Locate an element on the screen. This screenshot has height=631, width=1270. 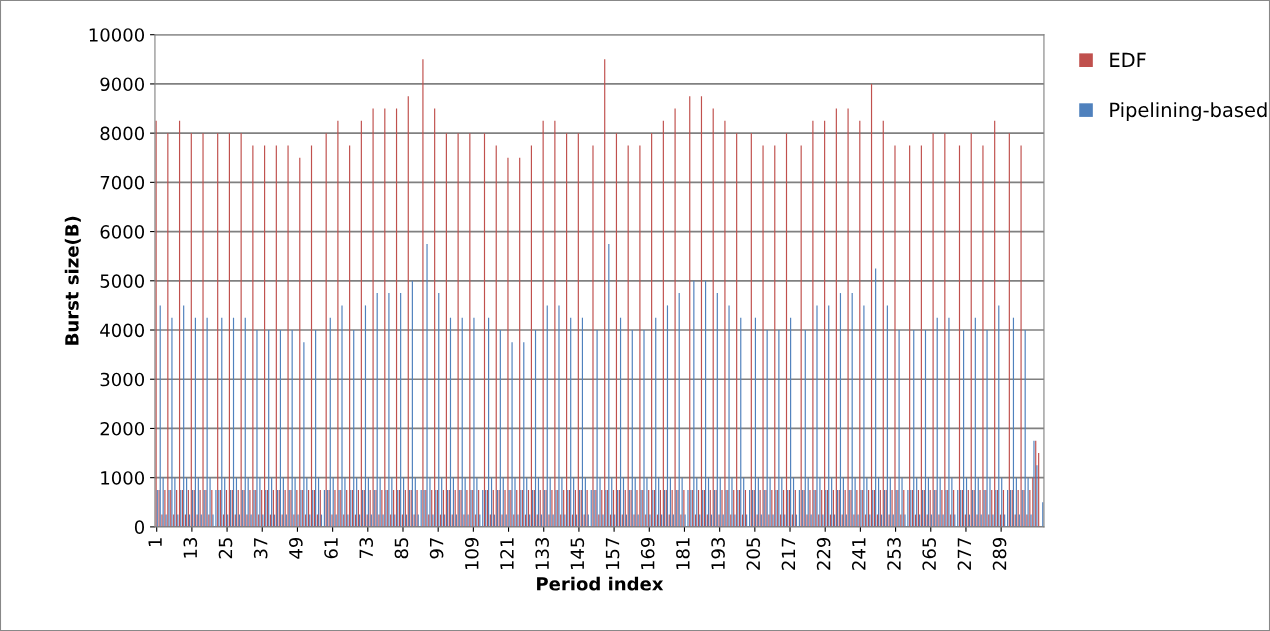
x-tick-label: 25 is located at coordinates (225, 548).